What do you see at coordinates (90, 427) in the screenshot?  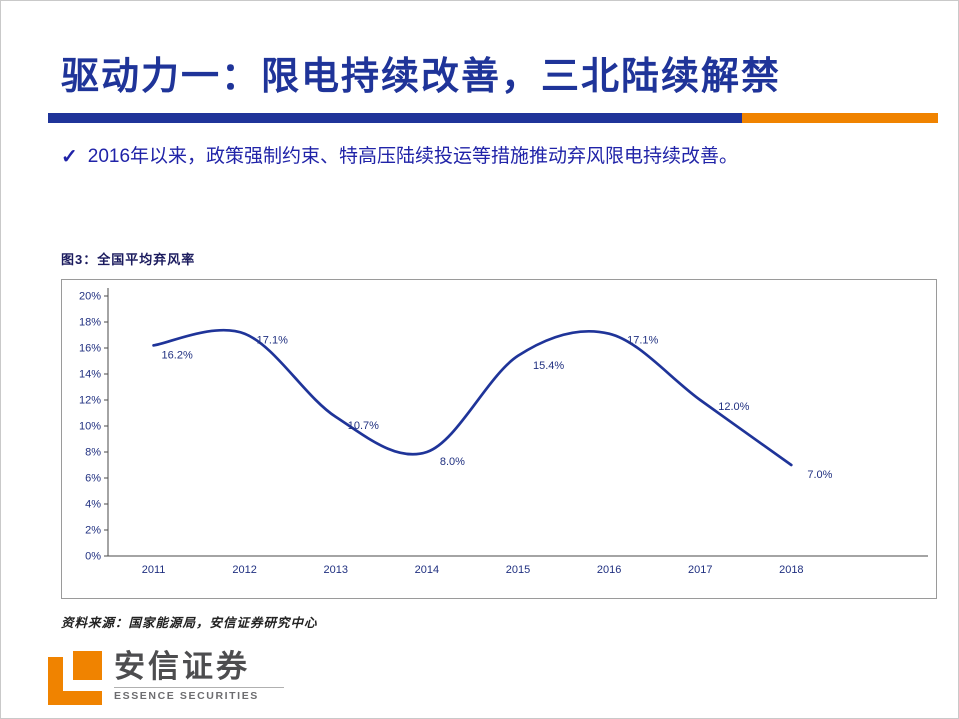 I see `svg-text: 10%` at bounding box center [90, 427].